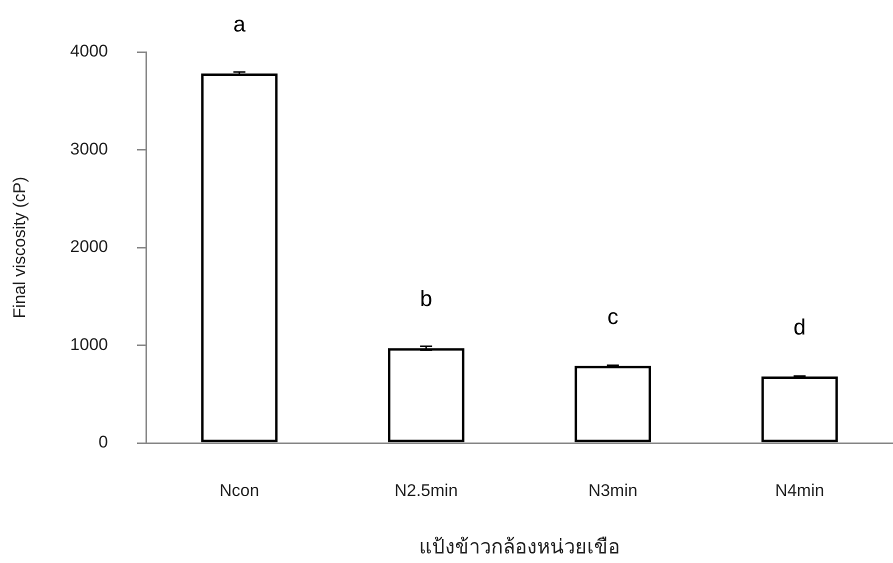  I want to click on y-tick-label: 0, so click(103, 442).